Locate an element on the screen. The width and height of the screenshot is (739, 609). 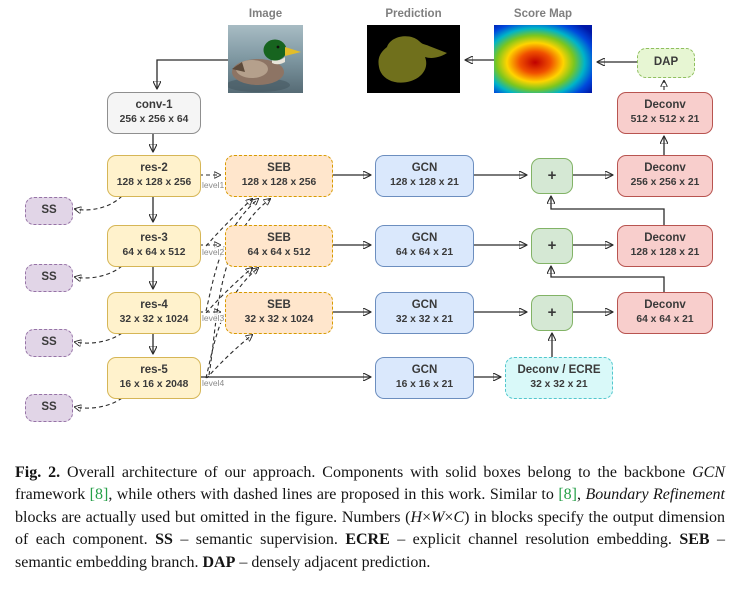
score-map-heatmap-image is located at coordinates (543, 59).